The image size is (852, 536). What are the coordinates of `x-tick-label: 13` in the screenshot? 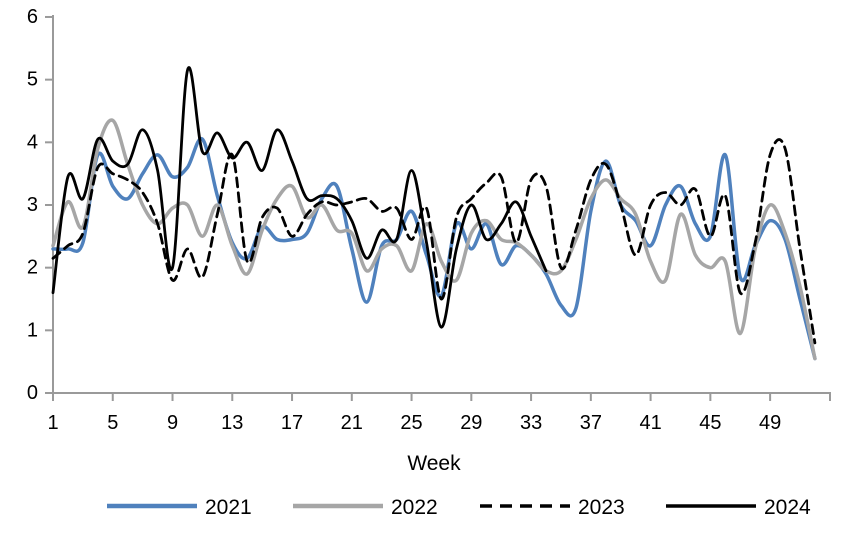 It's located at (232, 423).